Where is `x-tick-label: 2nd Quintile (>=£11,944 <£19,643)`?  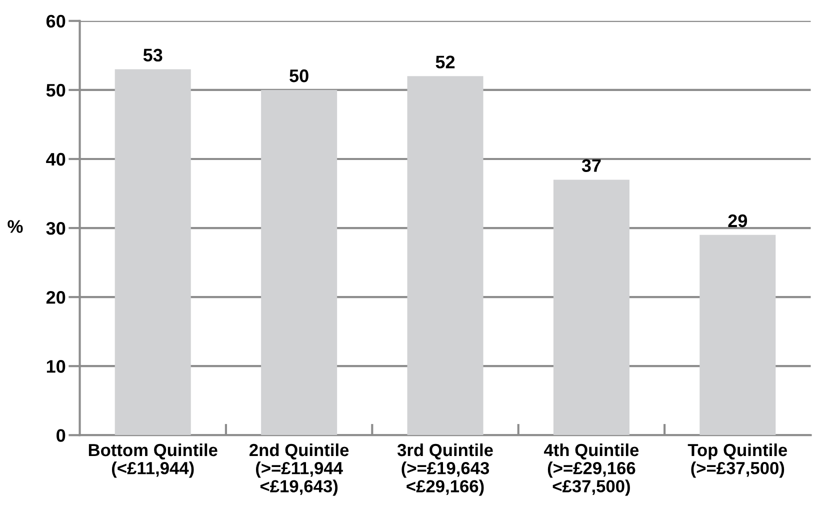
x-tick-label: 2nd Quintile (>=£11,944 <£19,643) is located at coordinates (299, 469).